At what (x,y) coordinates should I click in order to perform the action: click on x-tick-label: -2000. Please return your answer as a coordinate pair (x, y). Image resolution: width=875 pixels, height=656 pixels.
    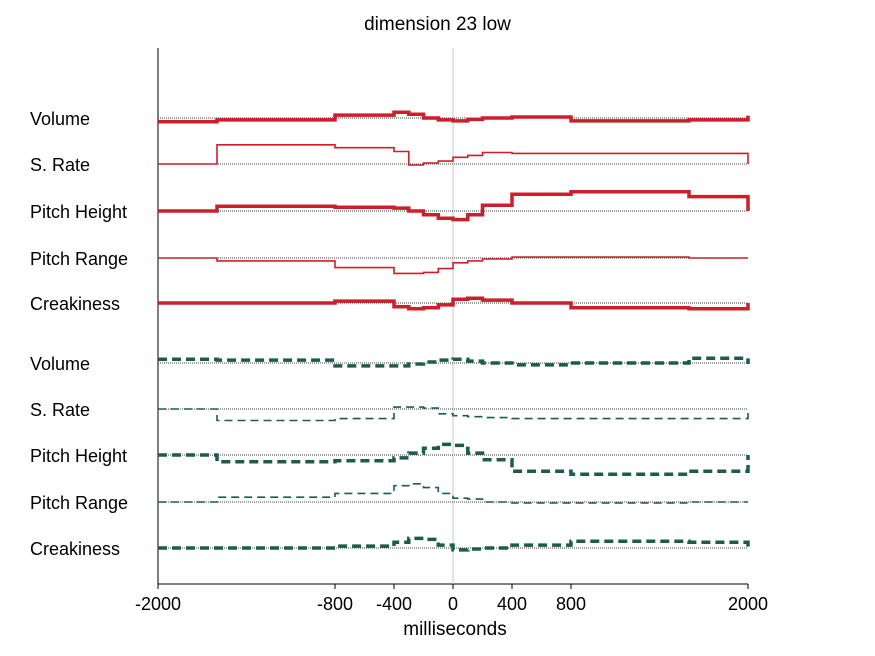
    Looking at the image, I should click on (158, 604).